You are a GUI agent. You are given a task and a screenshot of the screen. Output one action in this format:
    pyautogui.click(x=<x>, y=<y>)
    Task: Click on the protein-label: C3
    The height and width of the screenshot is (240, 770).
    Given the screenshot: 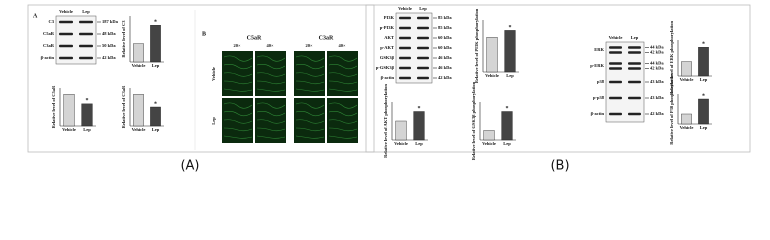 What is the action you would take?
    pyautogui.click(x=52, y=21)
    